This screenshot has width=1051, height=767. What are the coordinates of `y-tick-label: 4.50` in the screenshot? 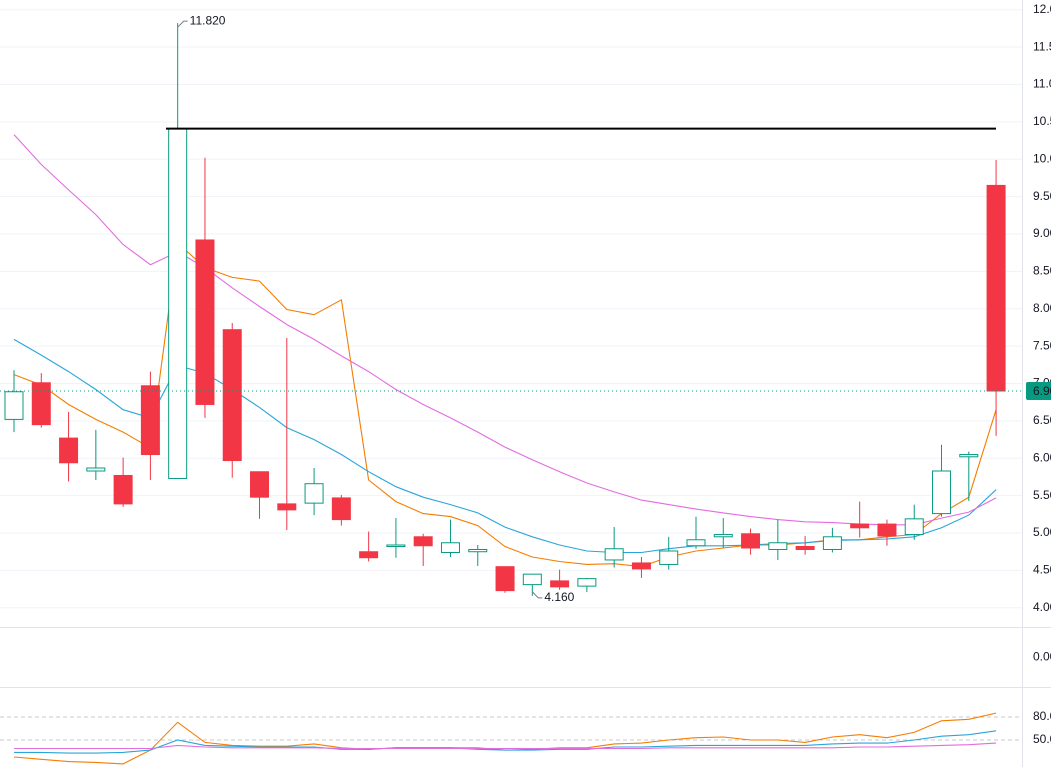 It's located at (1042, 570).